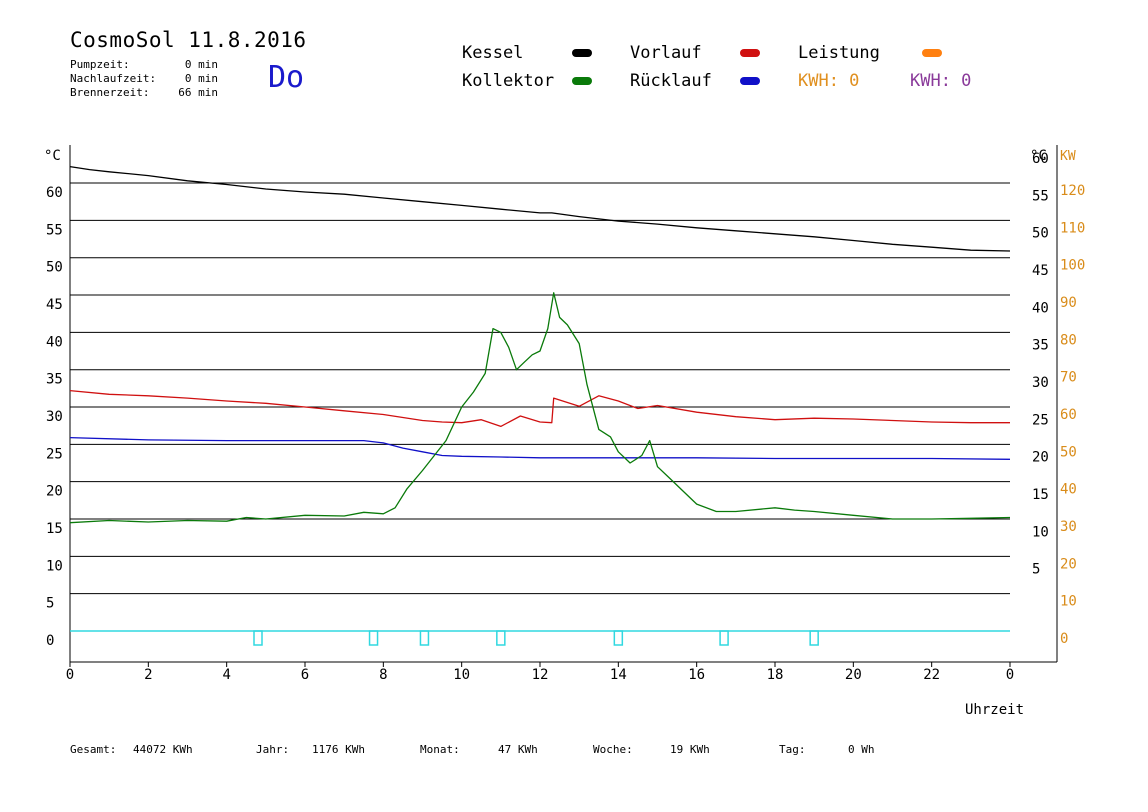 This screenshot has width=1148, height=812. I want to click on y-tick-label-right: 55, so click(1040, 196).